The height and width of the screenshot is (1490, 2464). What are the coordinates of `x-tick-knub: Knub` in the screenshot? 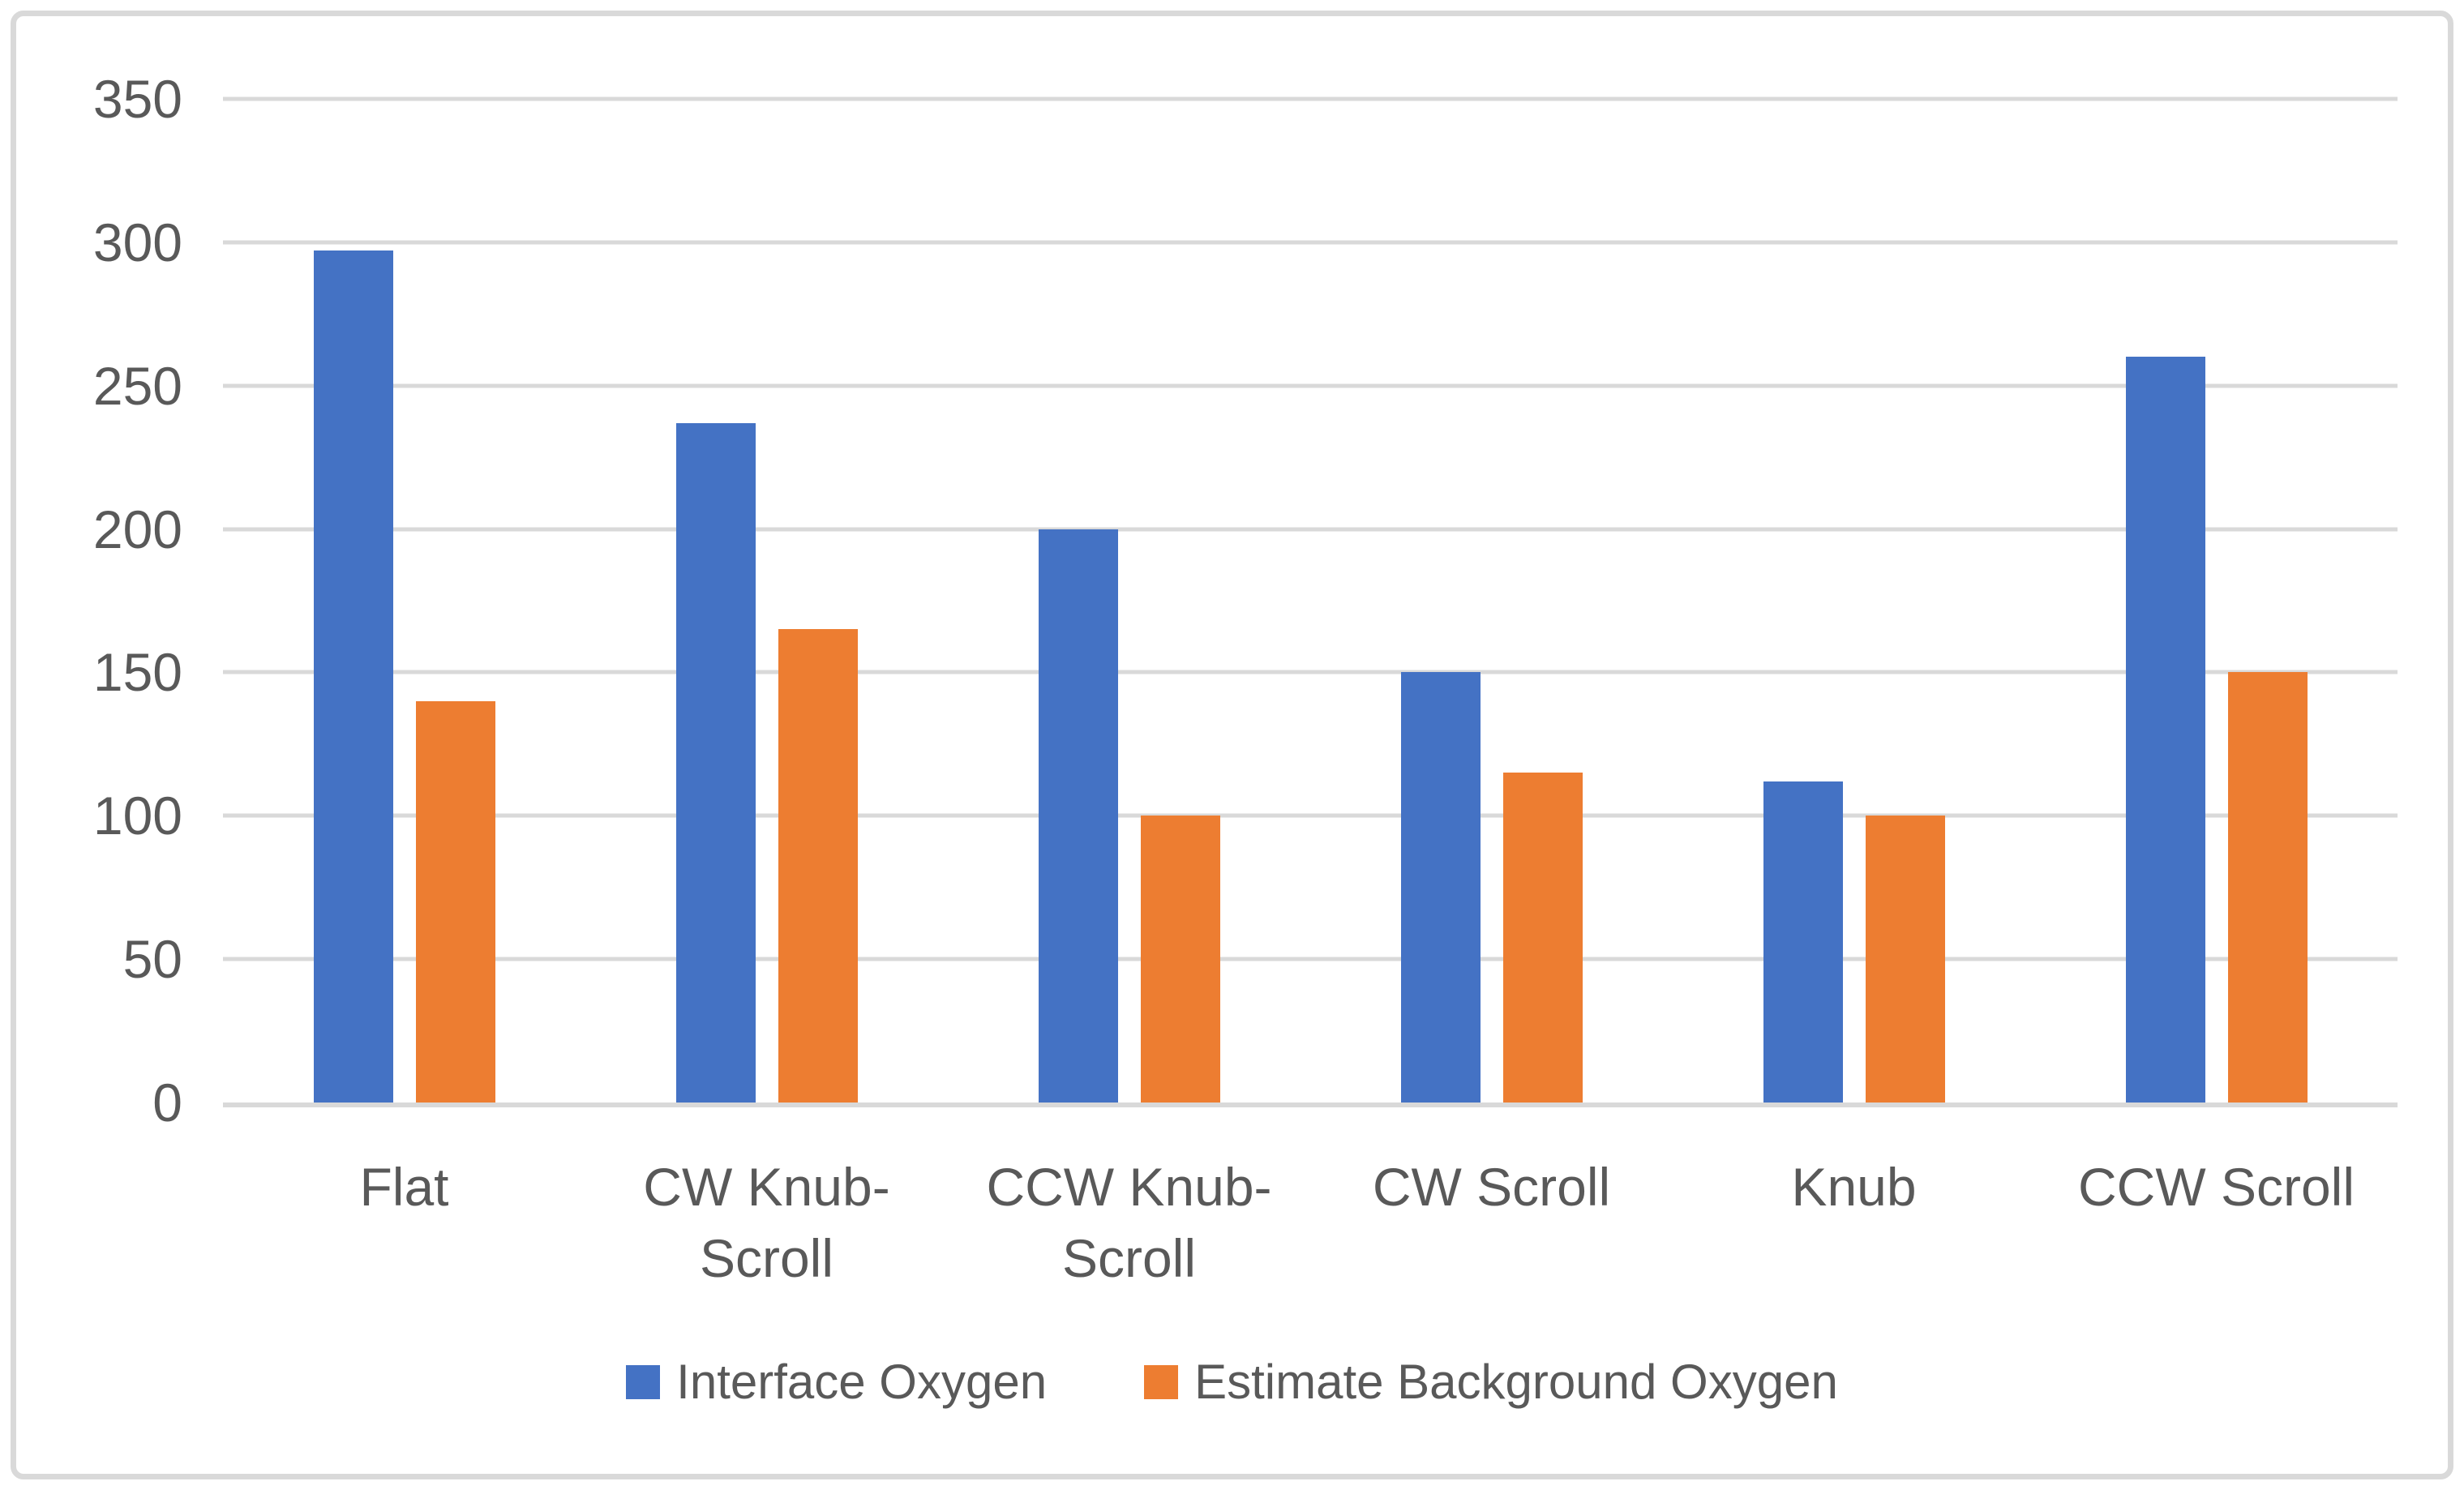 It's located at (1854, 1222).